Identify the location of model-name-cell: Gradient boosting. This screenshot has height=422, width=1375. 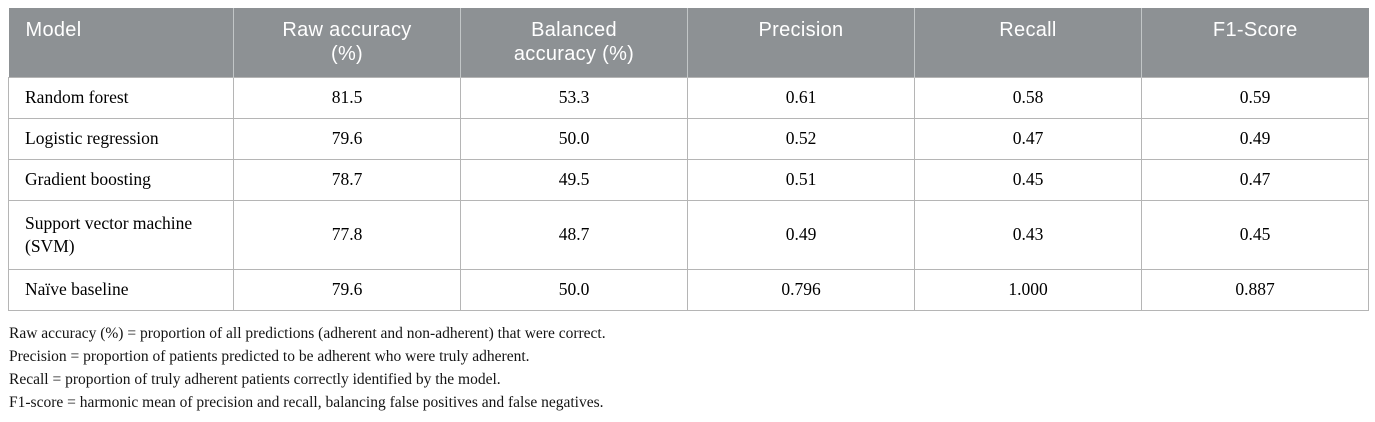
(121, 179).